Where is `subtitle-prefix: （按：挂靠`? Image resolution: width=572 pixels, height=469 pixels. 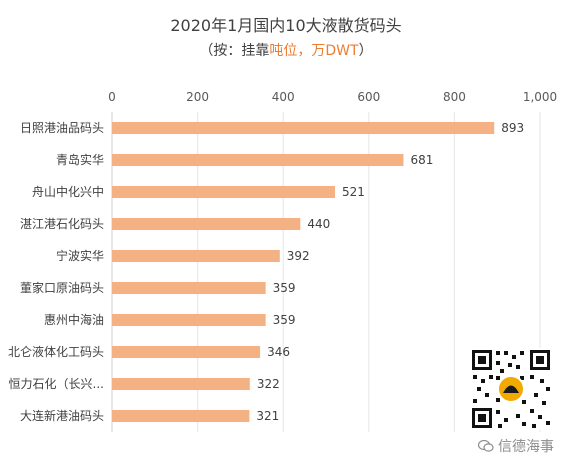 subtitle-prefix: （按：挂靠 is located at coordinates (234, 51).